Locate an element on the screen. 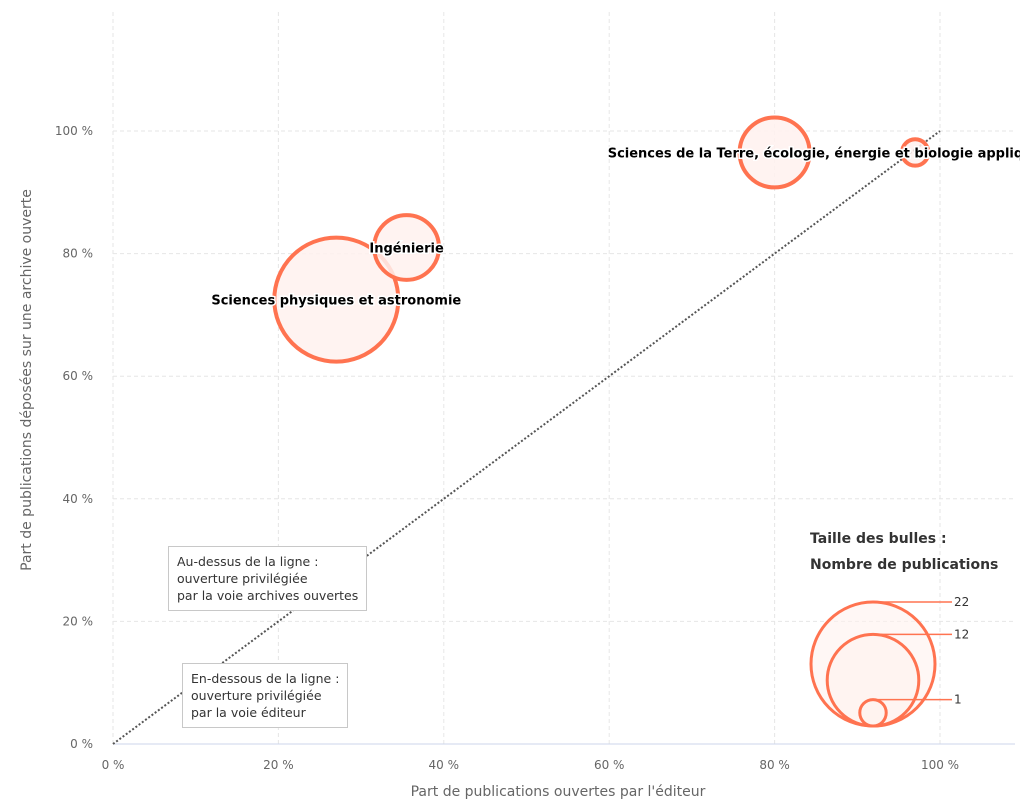 This screenshot has width=1020, height=800. x-tick-label: 60 % is located at coordinates (609, 765).